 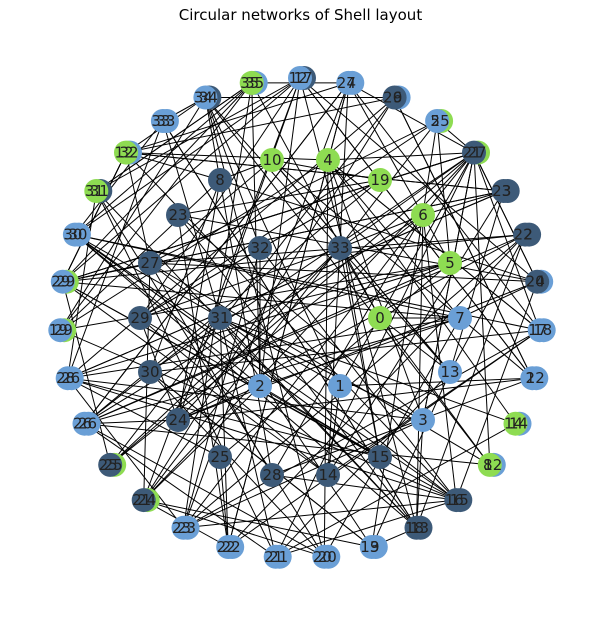 I want to click on node-label: 14, so click(x=513, y=424).